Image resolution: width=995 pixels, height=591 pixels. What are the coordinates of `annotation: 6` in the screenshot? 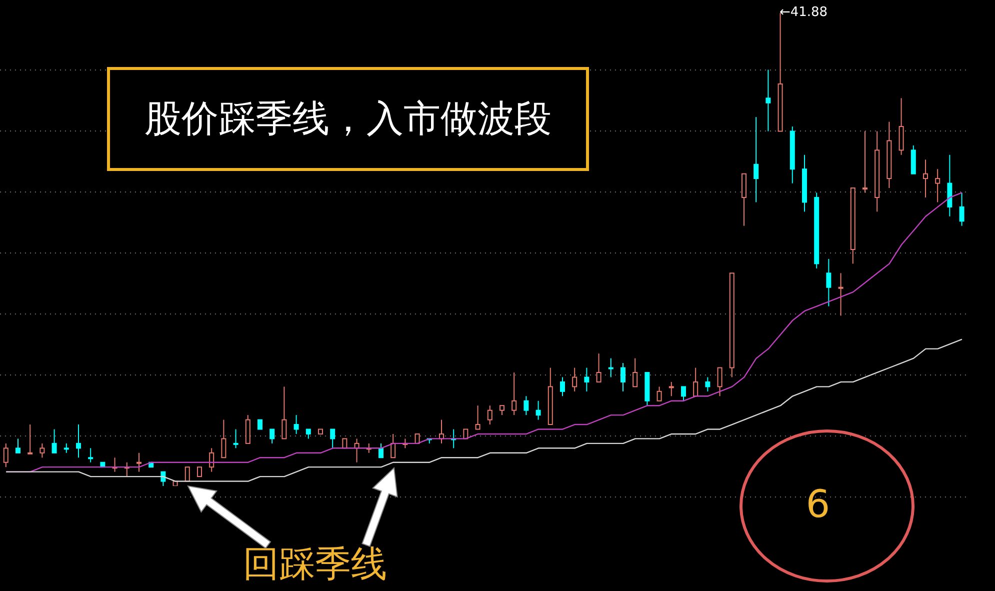 It's located at (818, 504).